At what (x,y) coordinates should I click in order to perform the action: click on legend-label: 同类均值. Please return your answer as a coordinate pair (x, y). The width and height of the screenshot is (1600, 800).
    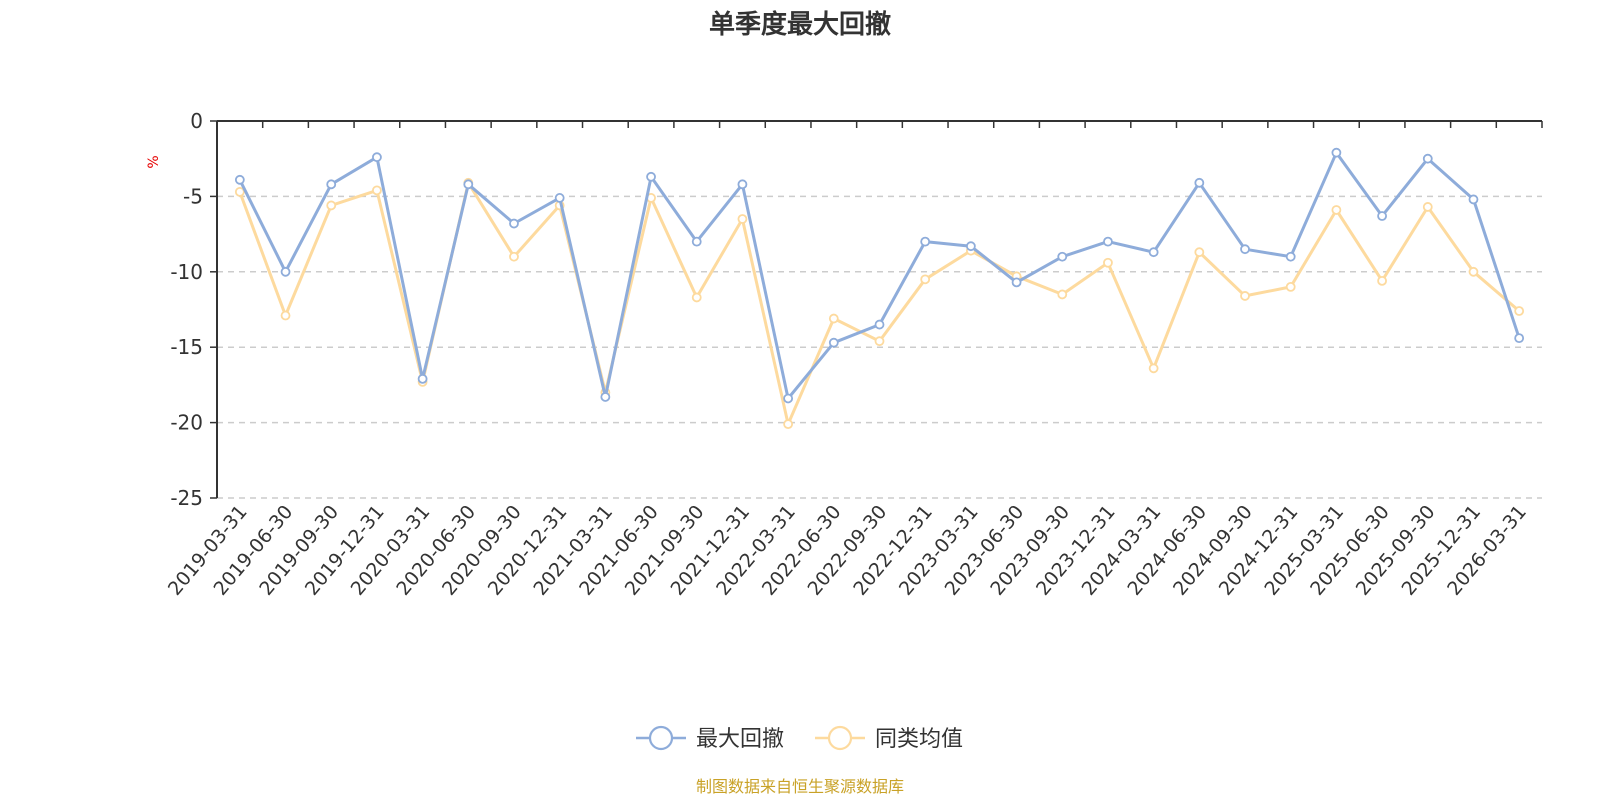
    Looking at the image, I should click on (919, 739).